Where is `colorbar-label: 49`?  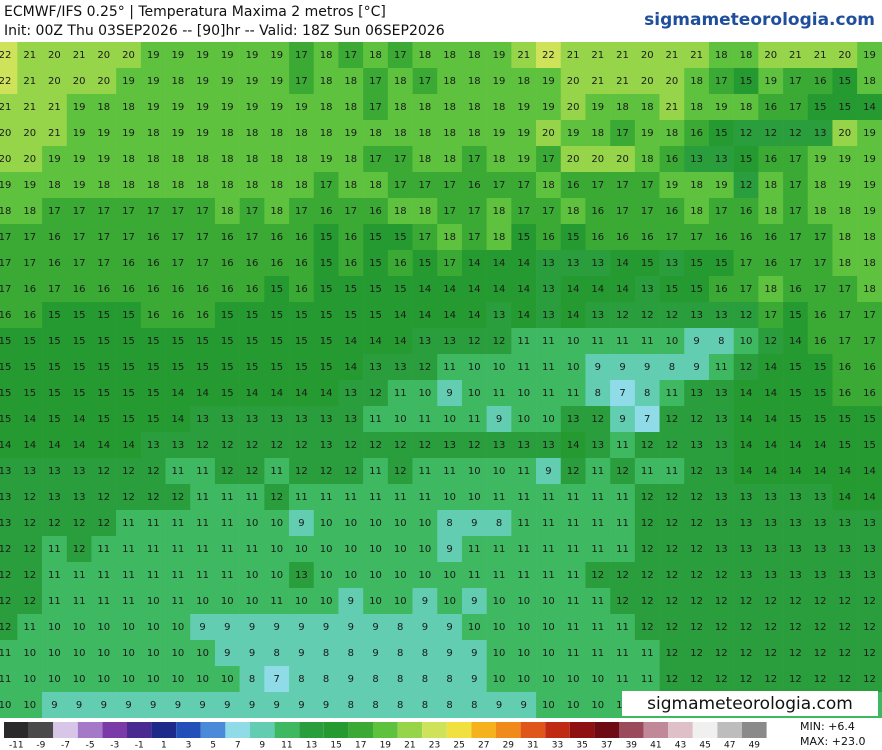 colorbar-label: 49 is located at coordinates (755, 745).